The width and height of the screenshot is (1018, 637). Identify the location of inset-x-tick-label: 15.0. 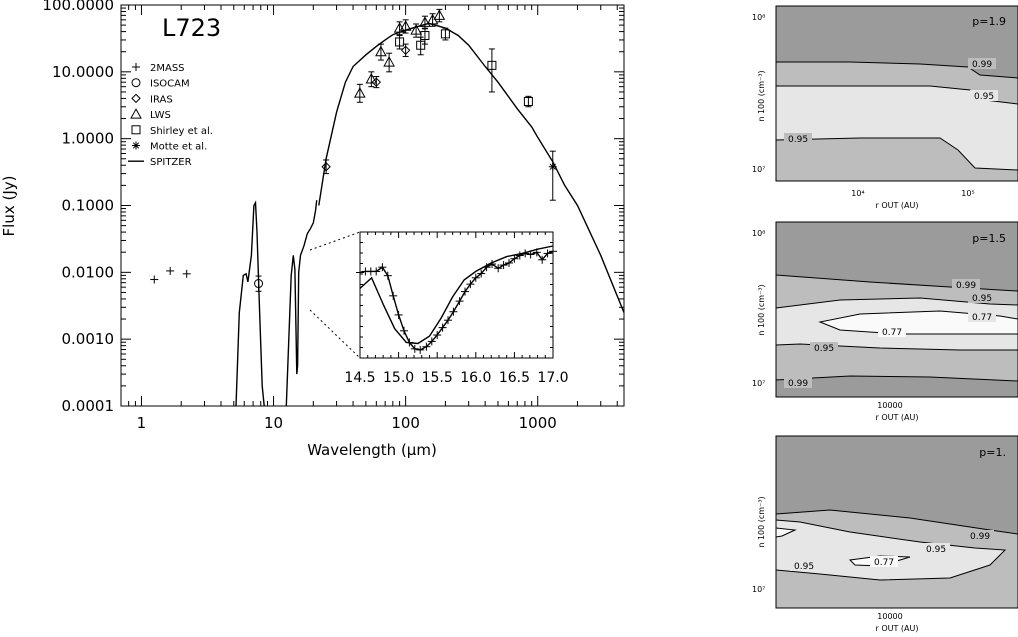
(398, 378).